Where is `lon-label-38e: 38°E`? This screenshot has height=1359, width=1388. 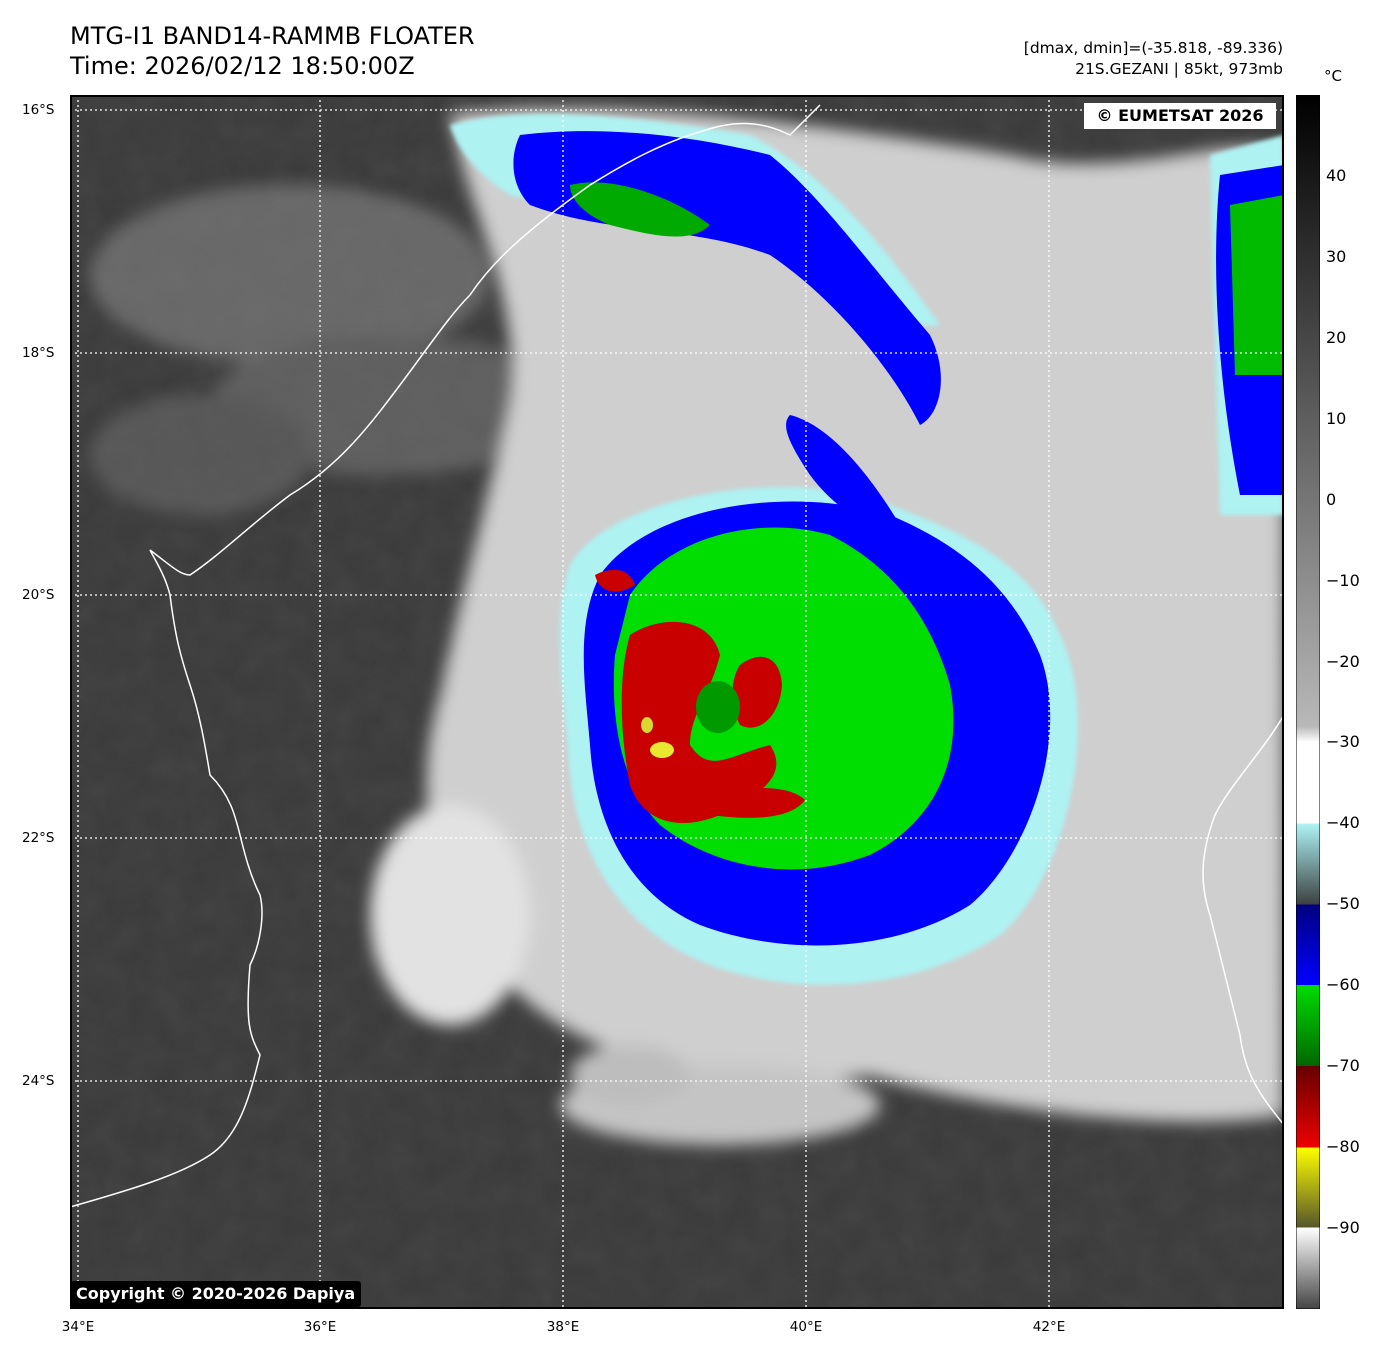
lon-label-38e: 38°E is located at coordinates (563, 1327).